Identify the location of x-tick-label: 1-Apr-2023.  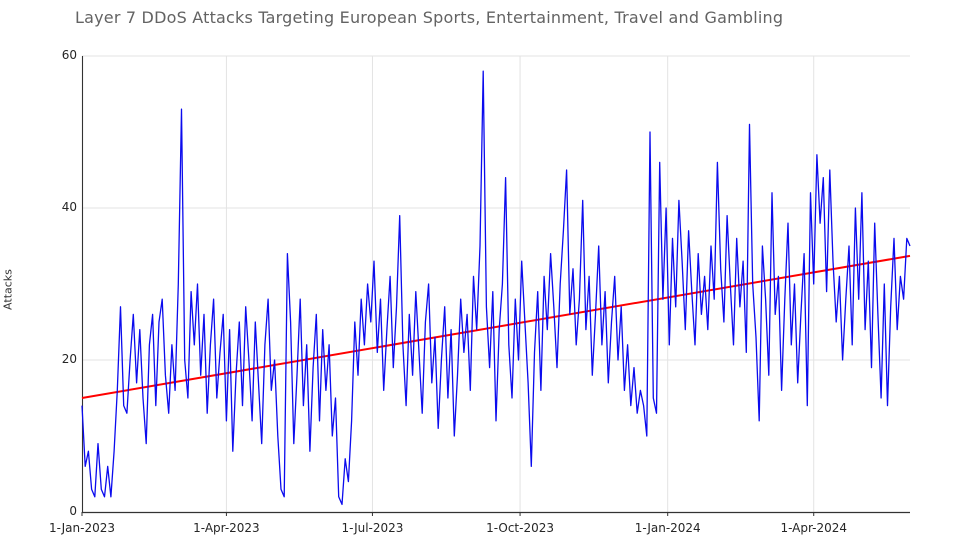
(226, 528).